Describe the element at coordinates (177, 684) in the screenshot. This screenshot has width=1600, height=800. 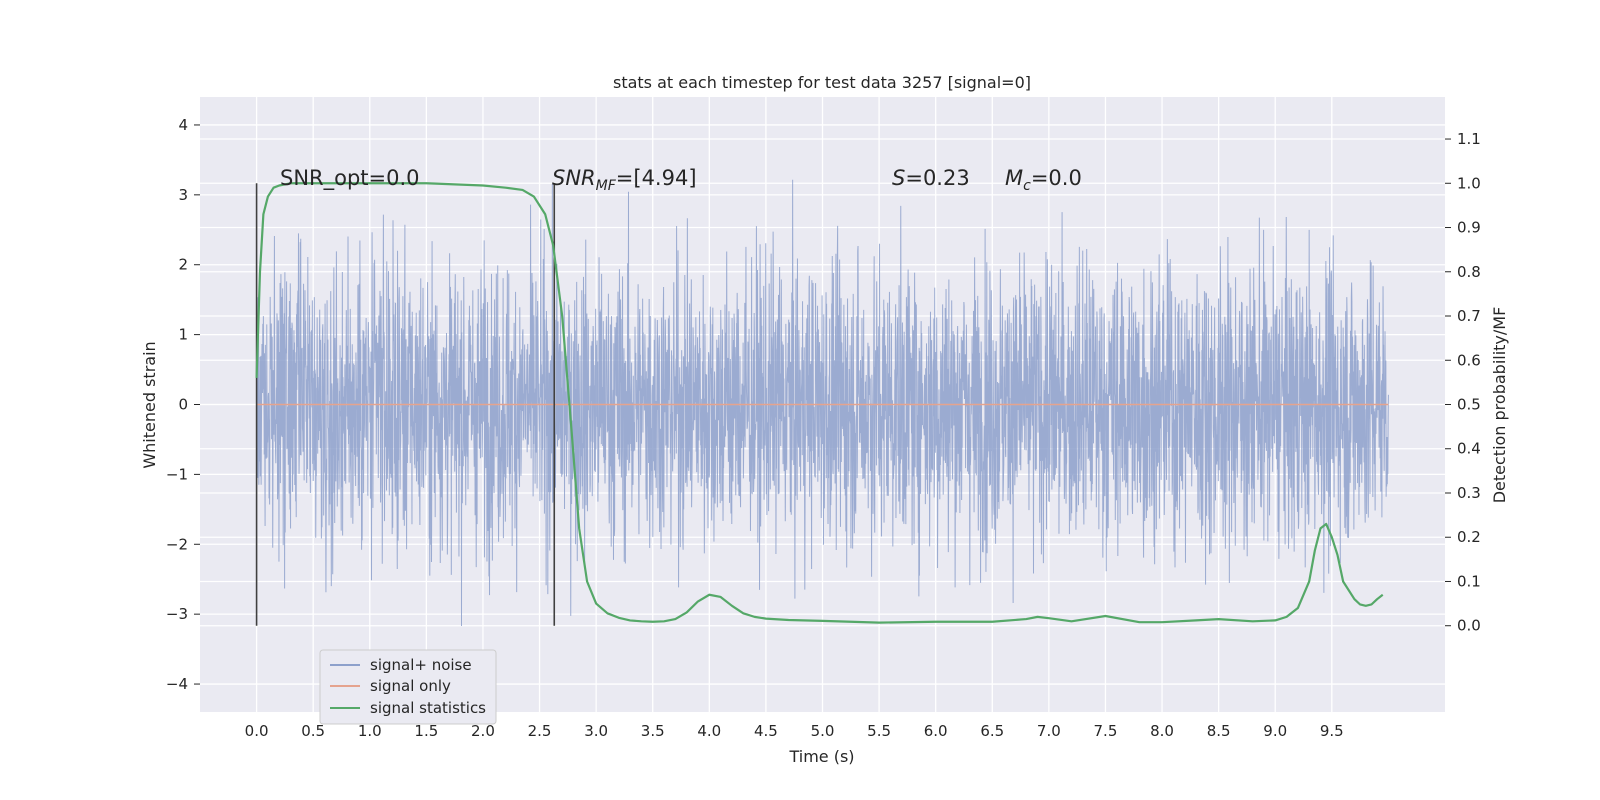
I see `y-tick-label: −4` at that location.